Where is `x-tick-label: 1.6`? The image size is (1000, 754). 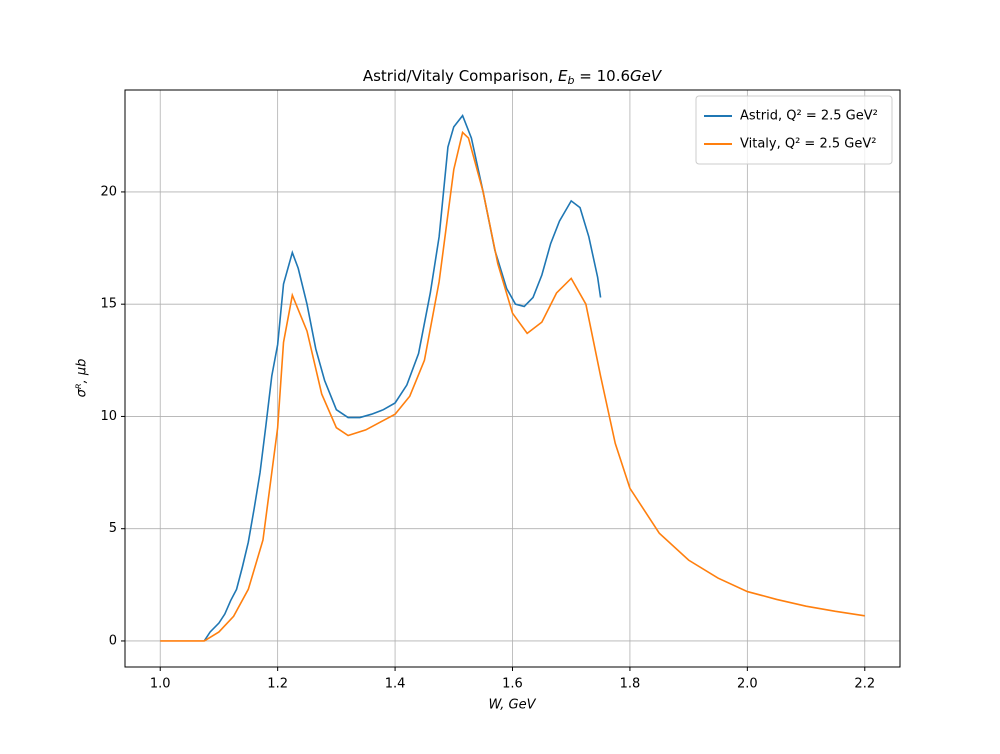 x-tick-label: 1.6 is located at coordinates (512, 684).